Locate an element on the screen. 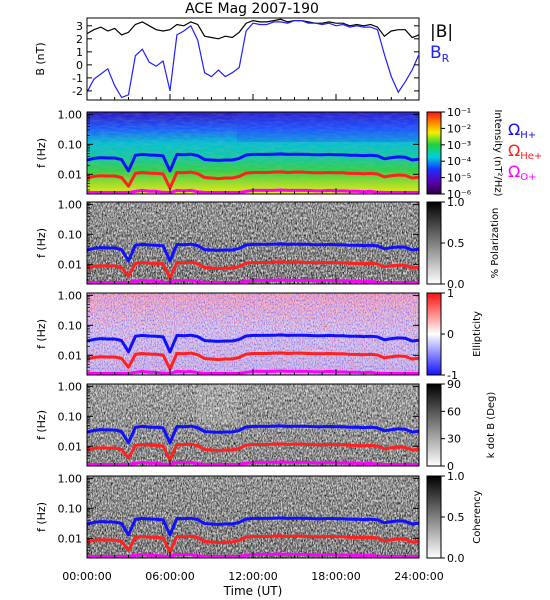 This screenshot has width=550, height=600. legend-b-radial: BR is located at coordinates (440, 54).